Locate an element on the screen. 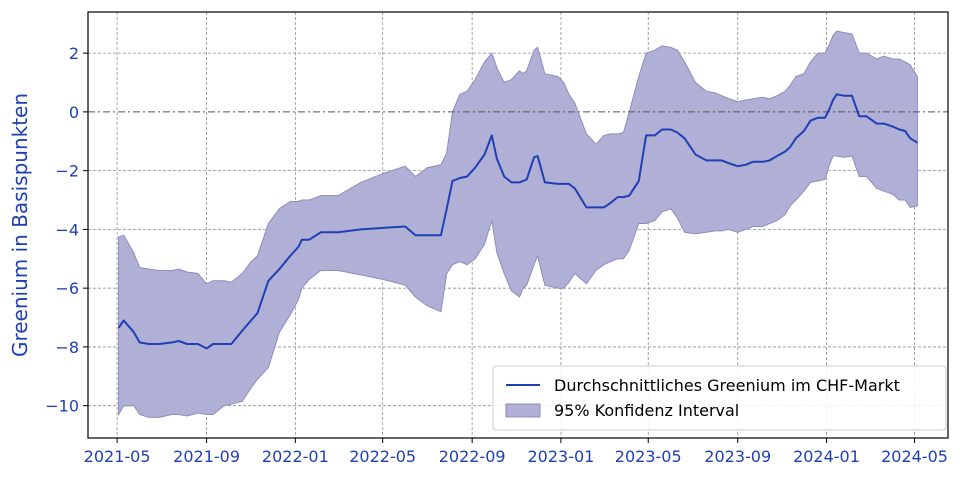 The height and width of the screenshot is (478, 960). x-tick-label: 2023-01 is located at coordinates (560, 456).